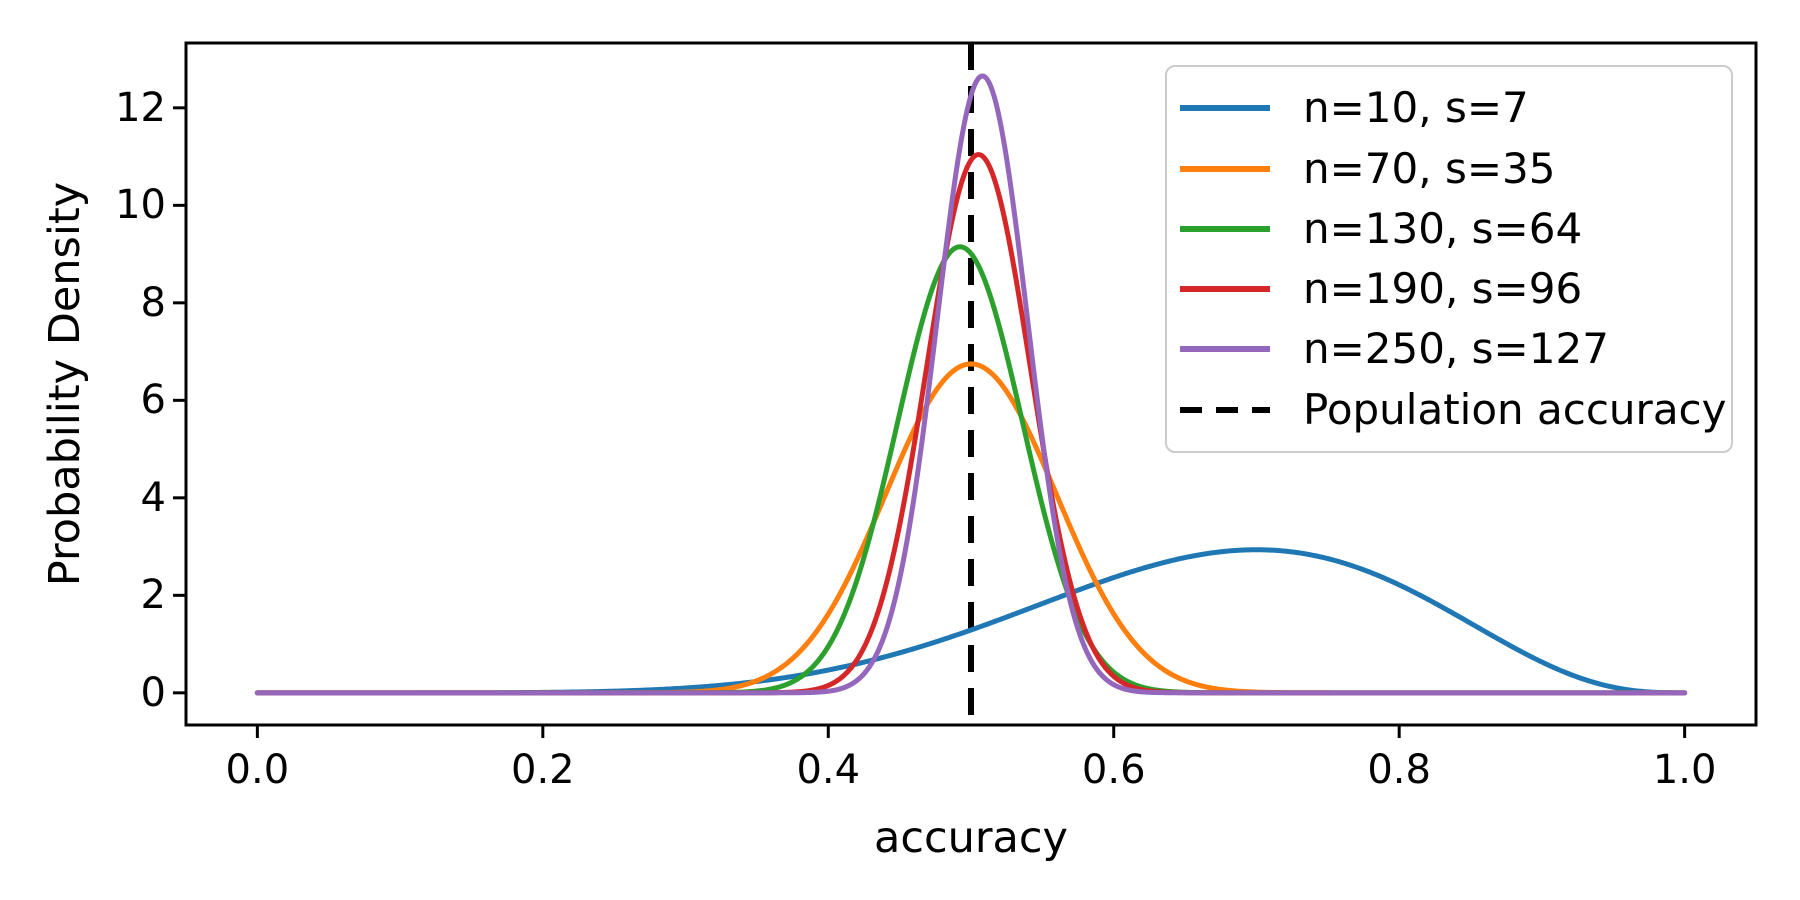 The image size is (1800, 900). I want to click on legend-label-n70: n=70, s=35, so click(1429, 168).